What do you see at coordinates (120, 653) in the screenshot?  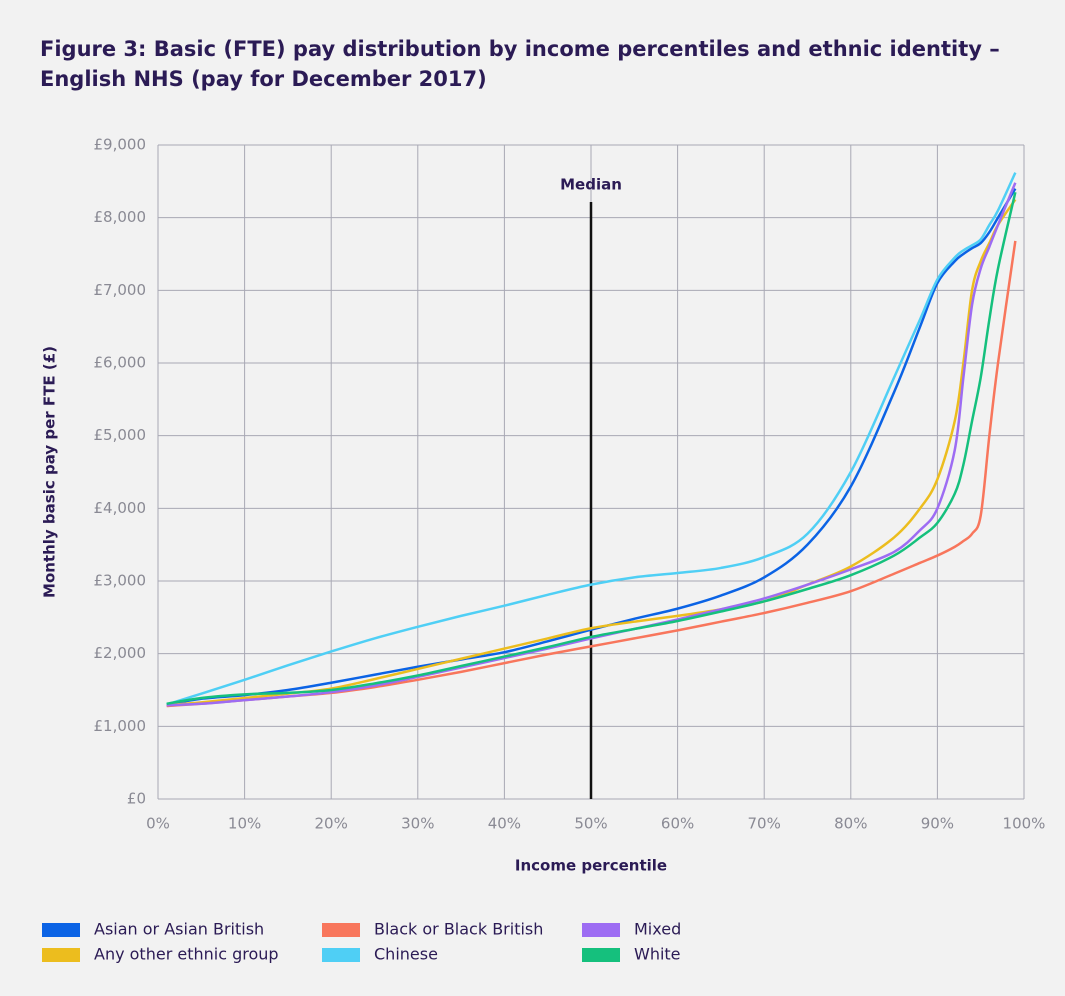 I see `y-tick-label: £2,000` at bounding box center [120, 653].